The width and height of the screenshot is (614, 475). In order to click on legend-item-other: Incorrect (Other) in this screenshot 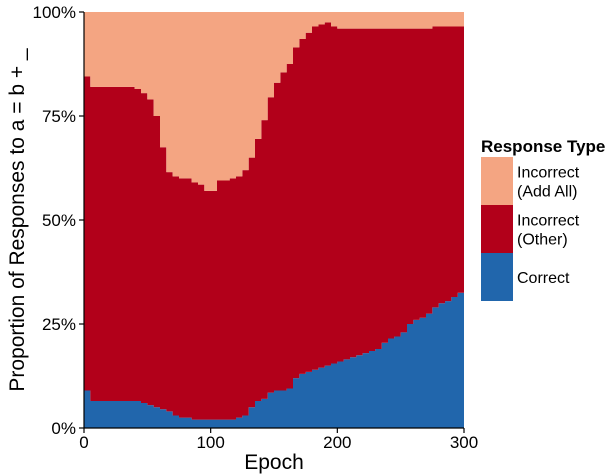, I will do `click(530, 229)`.